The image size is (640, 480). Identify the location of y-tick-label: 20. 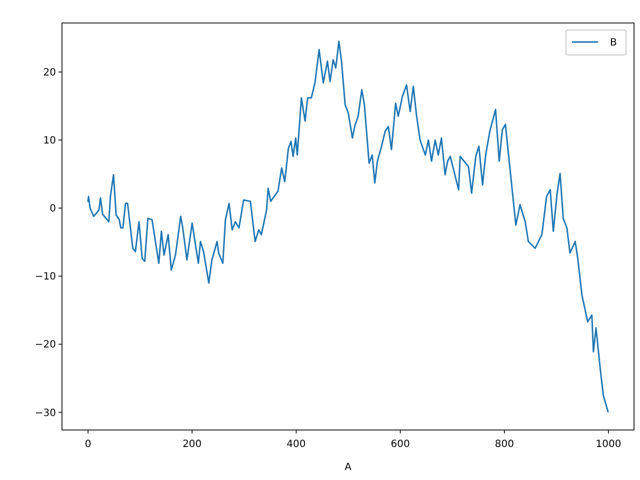
(49, 73).